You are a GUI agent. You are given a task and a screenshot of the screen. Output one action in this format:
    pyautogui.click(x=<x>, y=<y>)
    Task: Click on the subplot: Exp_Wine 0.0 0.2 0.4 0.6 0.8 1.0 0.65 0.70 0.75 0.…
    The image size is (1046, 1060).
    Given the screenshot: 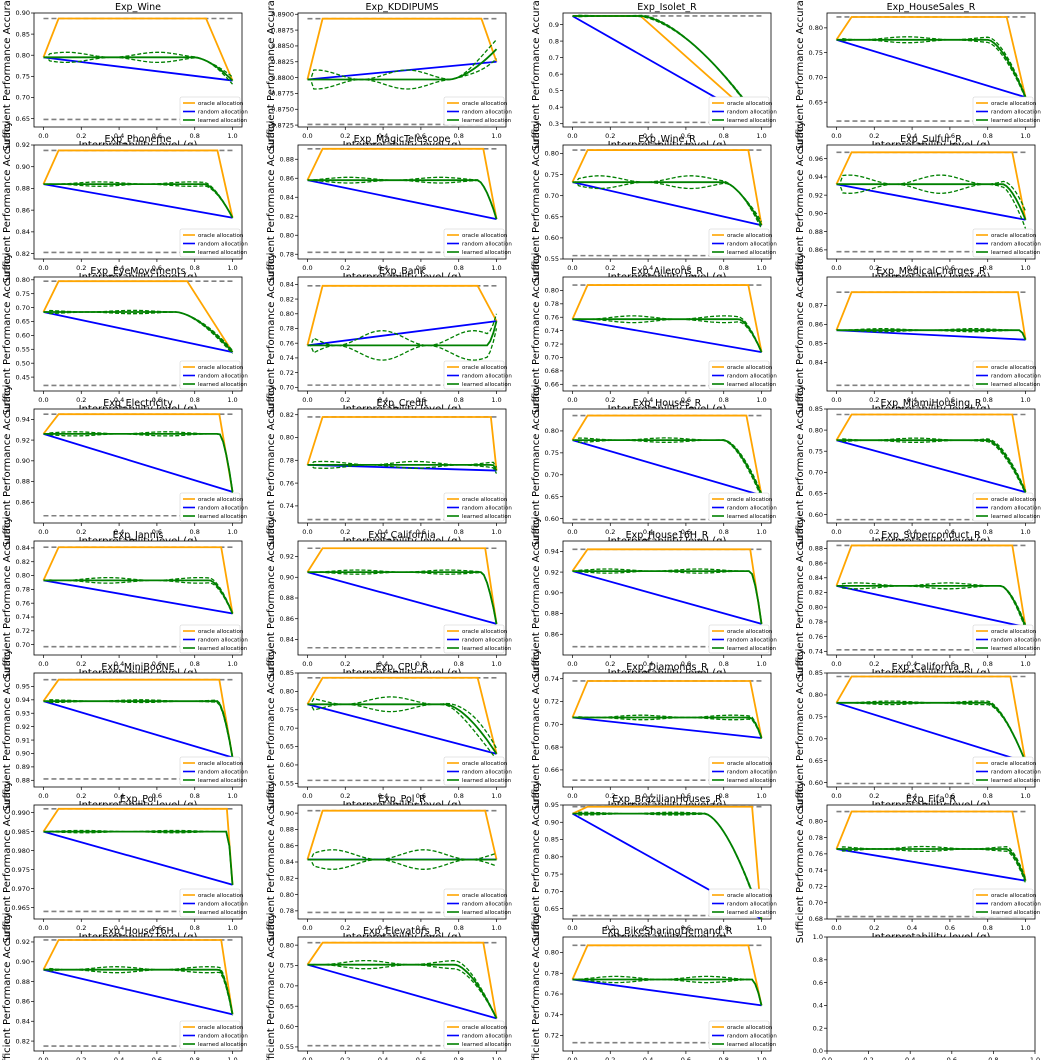 What is the action you would take?
    pyautogui.click(x=125, y=75)
    